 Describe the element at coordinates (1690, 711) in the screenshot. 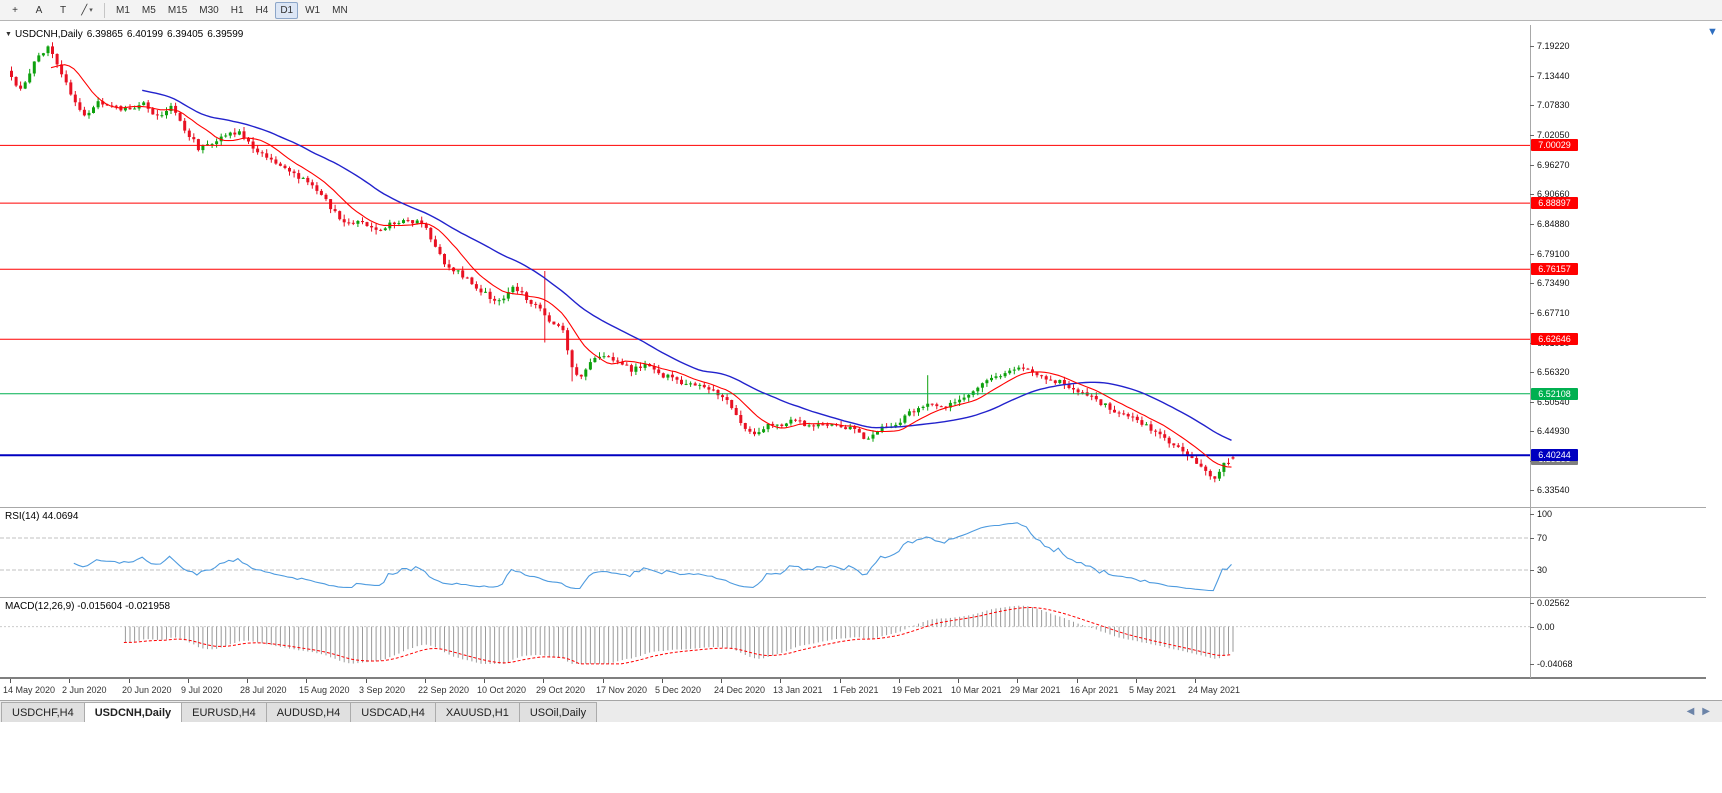

I see `tab-scroll-left-icon: ◀` at that location.